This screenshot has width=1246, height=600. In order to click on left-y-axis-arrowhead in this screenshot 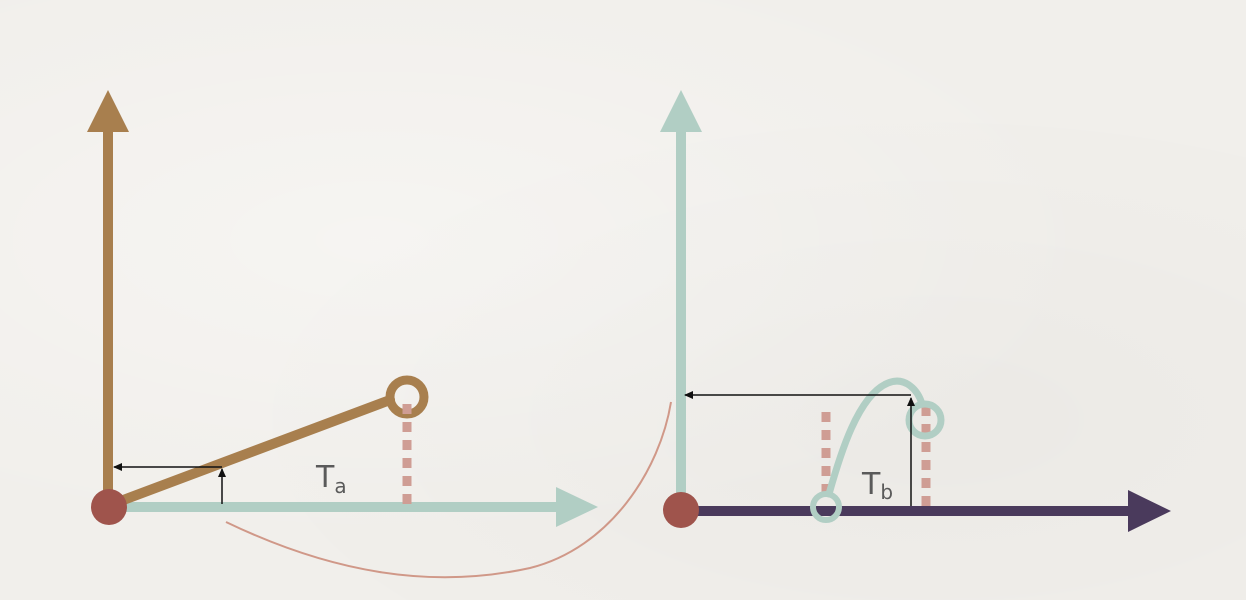, I will do `click(108, 111)`.